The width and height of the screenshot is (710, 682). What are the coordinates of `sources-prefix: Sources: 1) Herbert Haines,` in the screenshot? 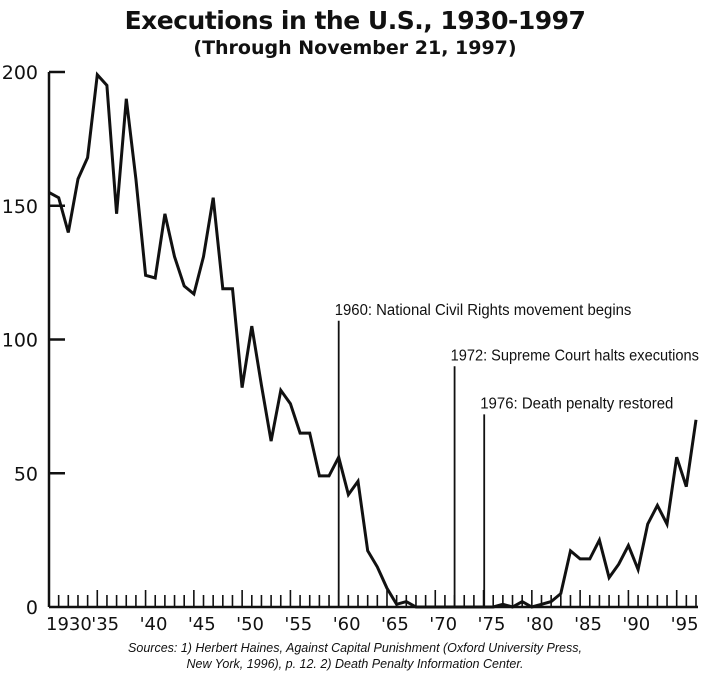 It's located at (207, 648).